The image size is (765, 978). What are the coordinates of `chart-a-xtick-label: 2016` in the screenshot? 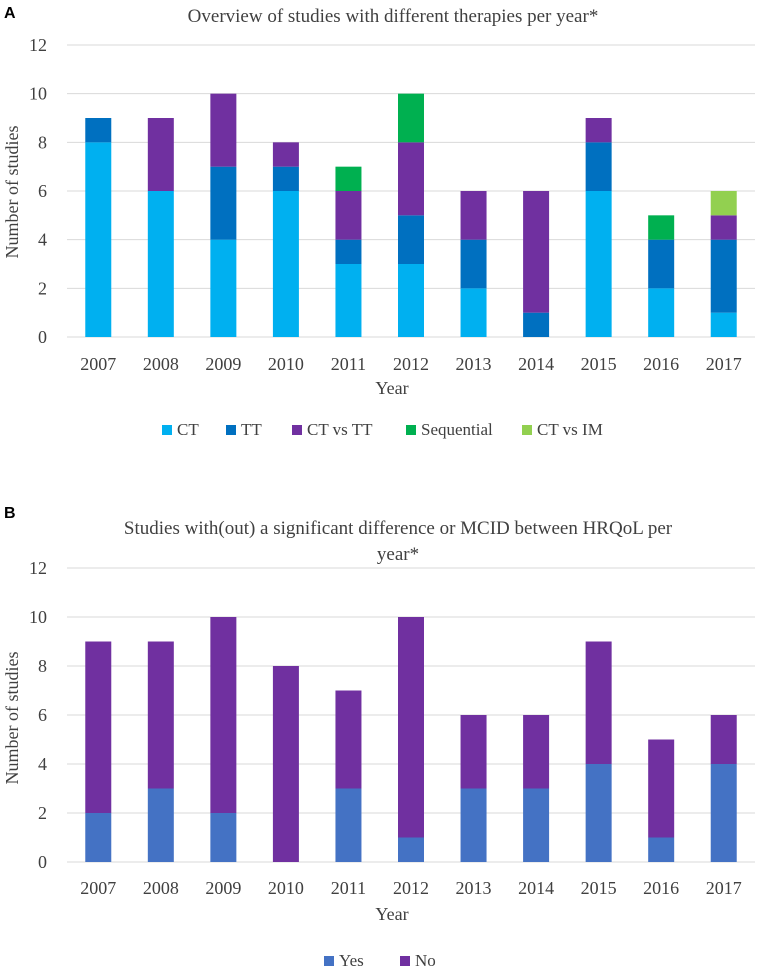 It's located at (661, 364).